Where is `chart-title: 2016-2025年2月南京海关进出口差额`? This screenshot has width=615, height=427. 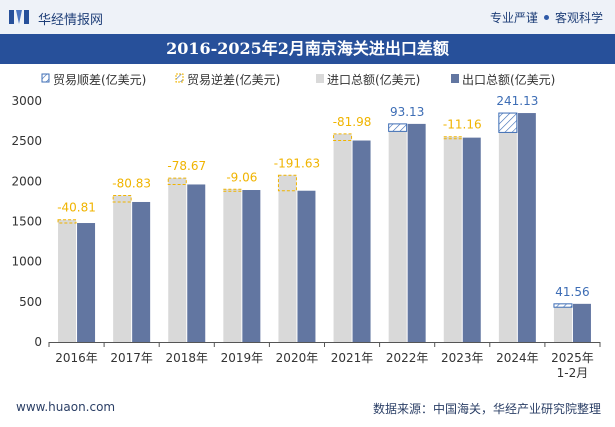 chart-title: 2016-2025年2月南京海关进出口差额 is located at coordinates (307, 48).